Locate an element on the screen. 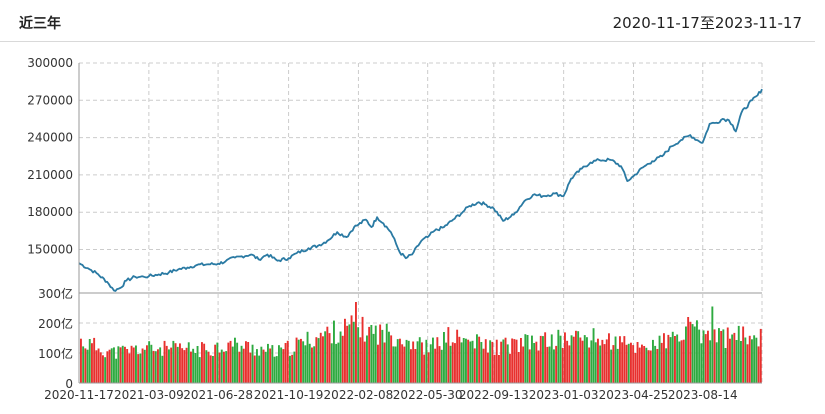  y-tick-label-price: 210000 is located at coordinates (50, 175).